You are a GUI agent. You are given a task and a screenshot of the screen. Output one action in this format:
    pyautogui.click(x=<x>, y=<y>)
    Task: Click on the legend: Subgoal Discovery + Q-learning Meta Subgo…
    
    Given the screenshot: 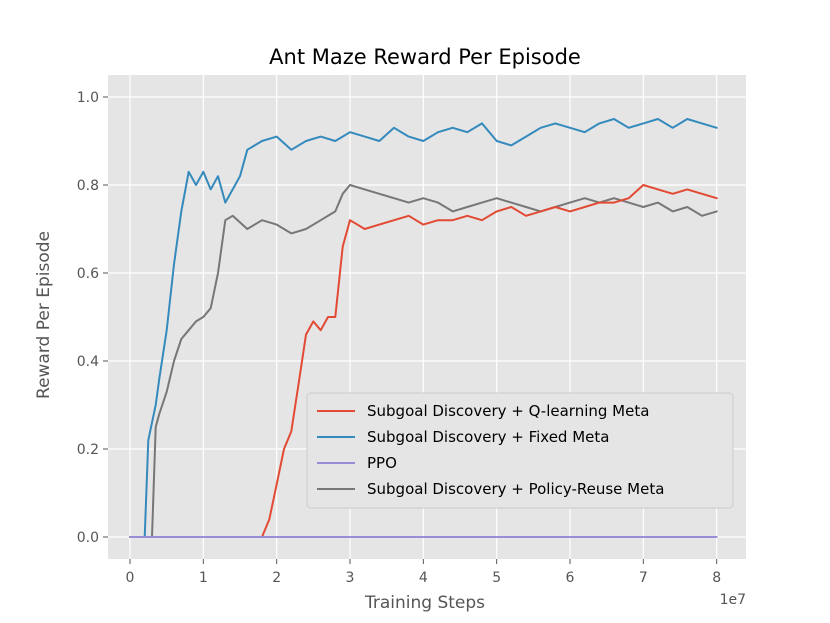 What is the action you would take?
    pyautogui.click(x=520, y=450)
    